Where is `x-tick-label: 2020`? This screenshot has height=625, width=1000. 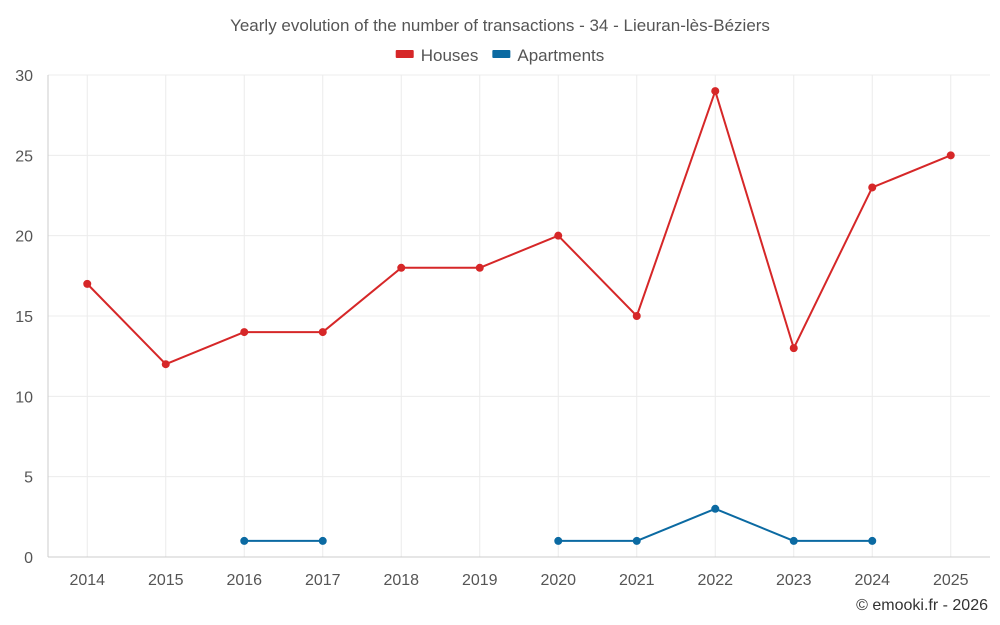 x-tick-label: 2020 is located at coordinates (558, 580).